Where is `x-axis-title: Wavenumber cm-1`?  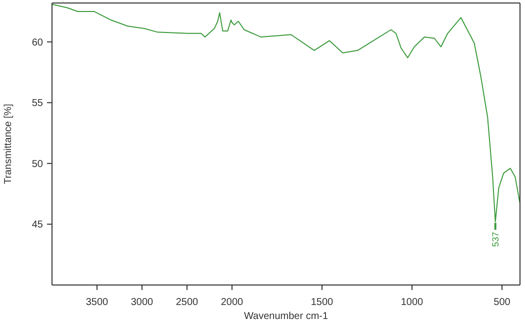
x-axis-title: Wavenumber cm-1 is located at coordinates (286, 316).